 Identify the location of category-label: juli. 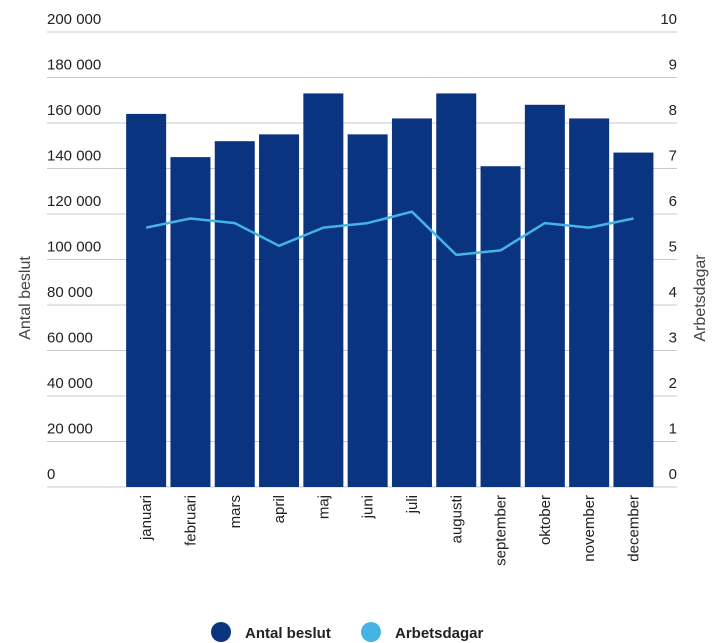
(412, 504).